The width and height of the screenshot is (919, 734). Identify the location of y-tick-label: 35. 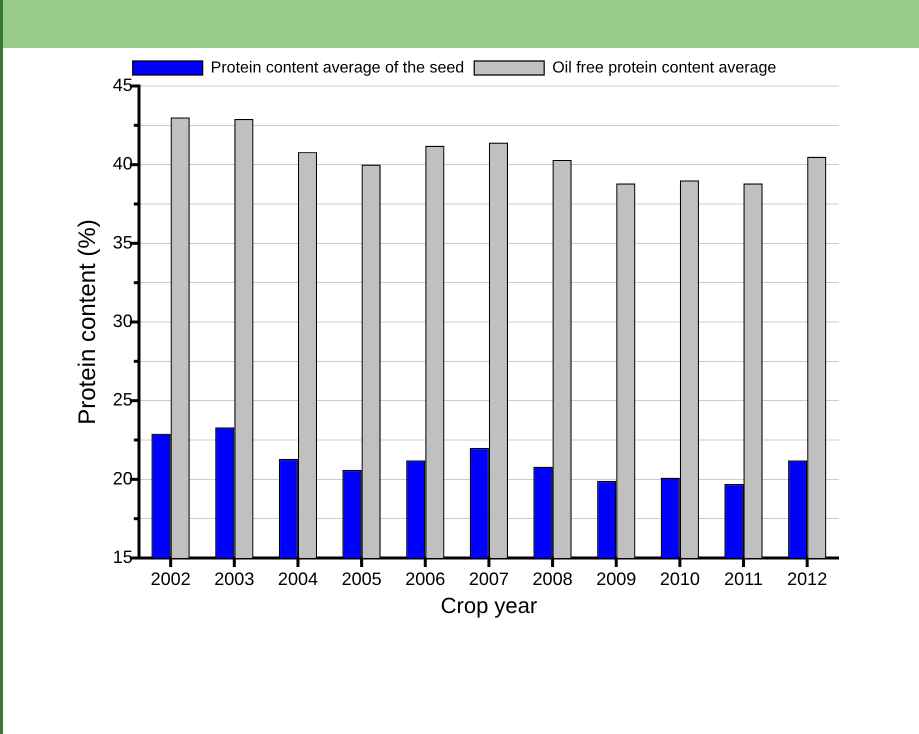
(122, 242).